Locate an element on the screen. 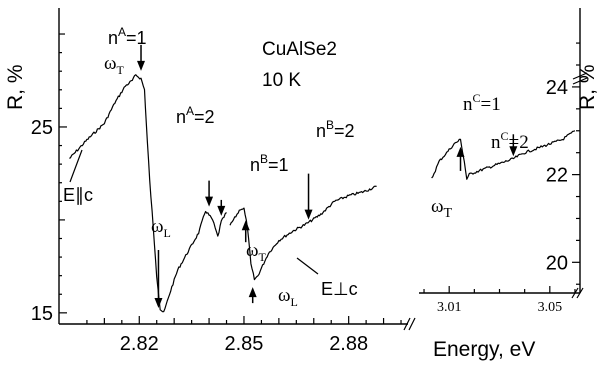 The width and height of the screenshot is (599, 367). annotation-nB1: nB=1 is located at coordinates (269, 163).